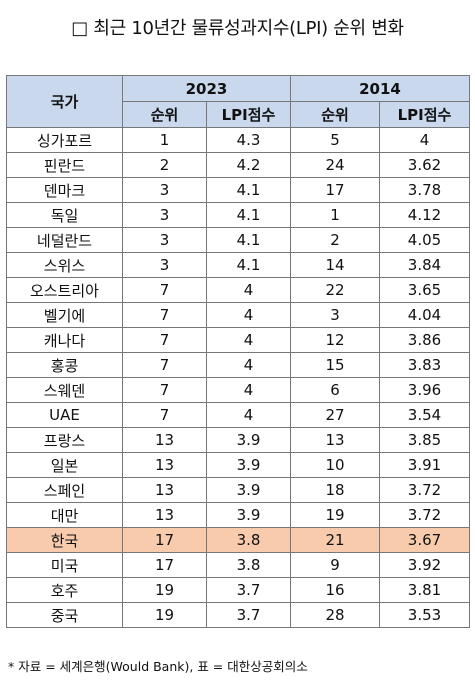 The width and height of the screenshot is (475, 685). I want to click on rank-2014-cell: 10, so click(335, 465).